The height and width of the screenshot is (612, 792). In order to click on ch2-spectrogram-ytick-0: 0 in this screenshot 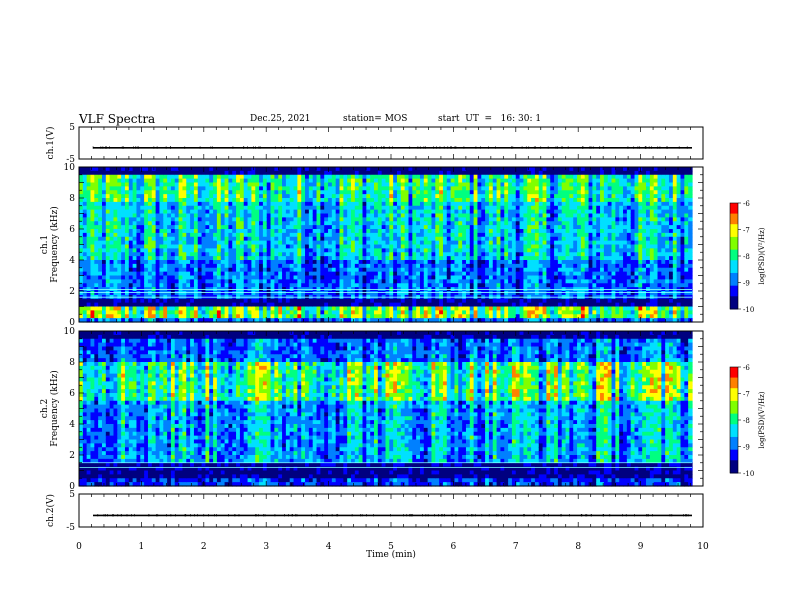, I will do `click(72, 487)`.